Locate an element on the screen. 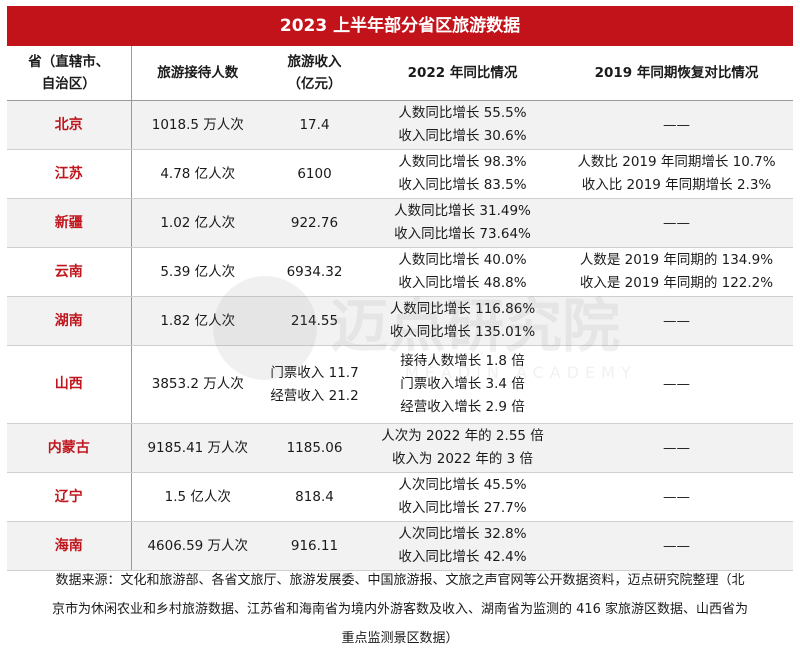 Image resolution: width=800 pixels, height=666 pixels. header-province-line2: 自治区） is located at coordinates (68, 84).